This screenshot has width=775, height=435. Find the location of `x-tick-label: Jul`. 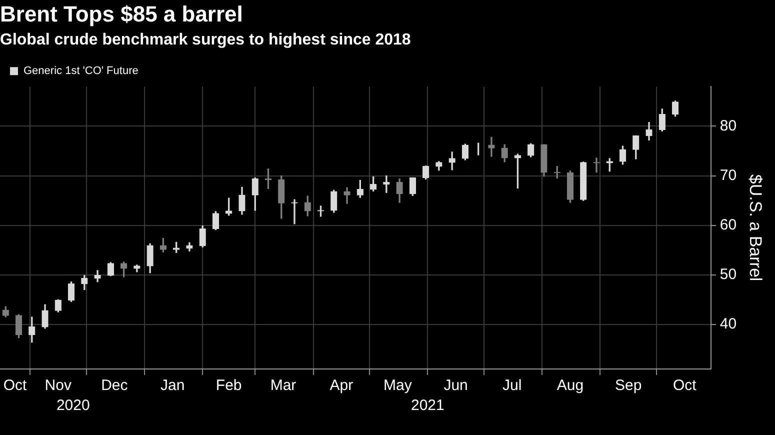

x-tick-label: Jul is located at coordinates (512, 385).